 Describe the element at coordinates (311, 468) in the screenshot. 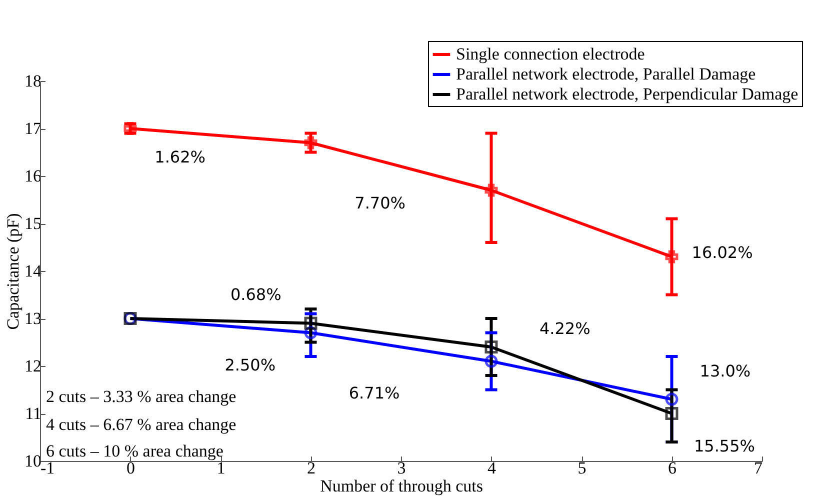

I see `x-tick-label: 2` at that location.